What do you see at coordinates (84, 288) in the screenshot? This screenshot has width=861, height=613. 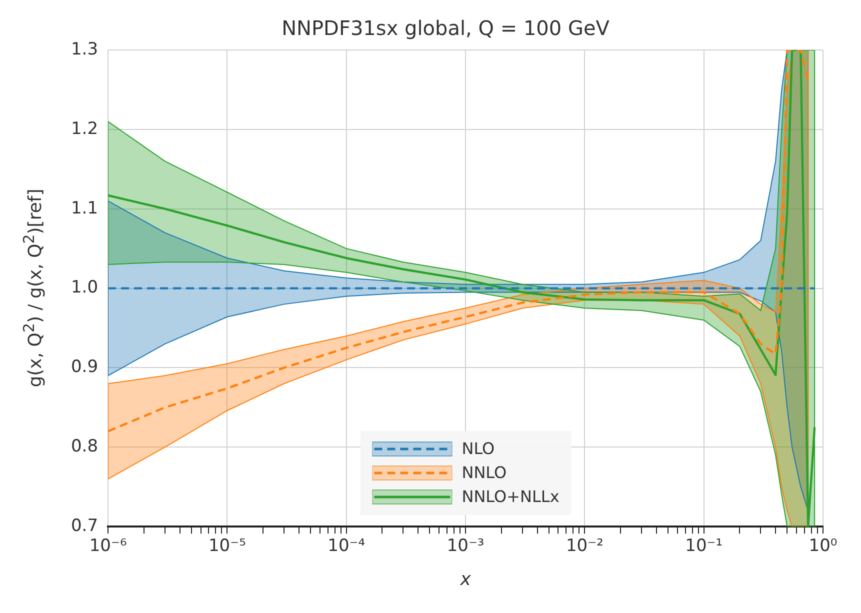 I see `y-tick-label: 1.0` at bounding box center [84, 288].